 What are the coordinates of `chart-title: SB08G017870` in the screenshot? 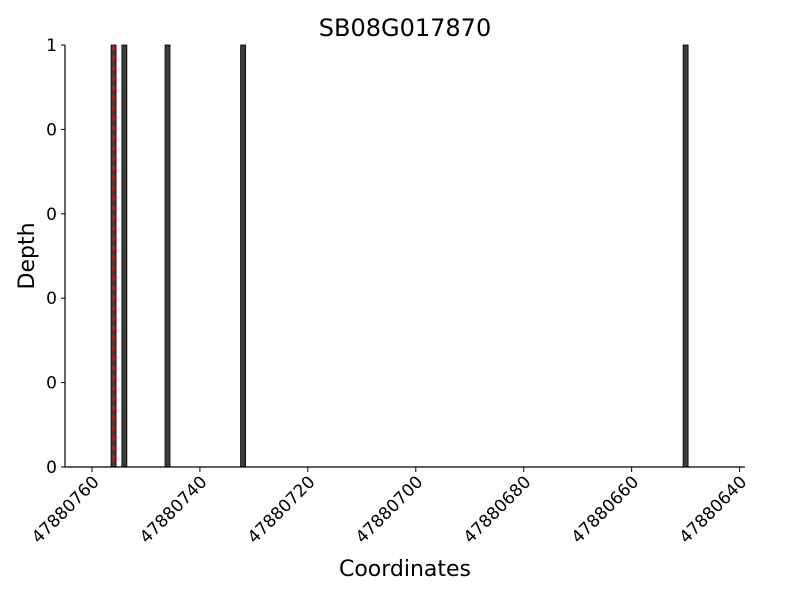 It's located at (405, 28).